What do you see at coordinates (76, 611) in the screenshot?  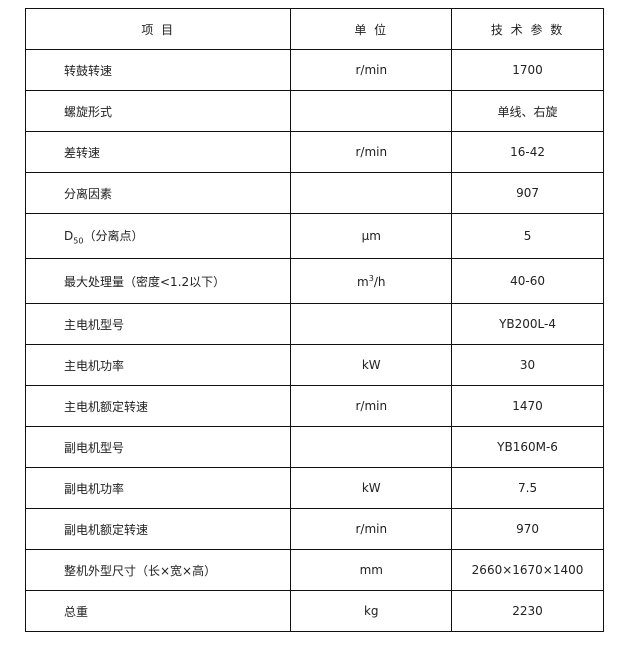 I see `item-label: 总重` at bounding box center [76, 611].